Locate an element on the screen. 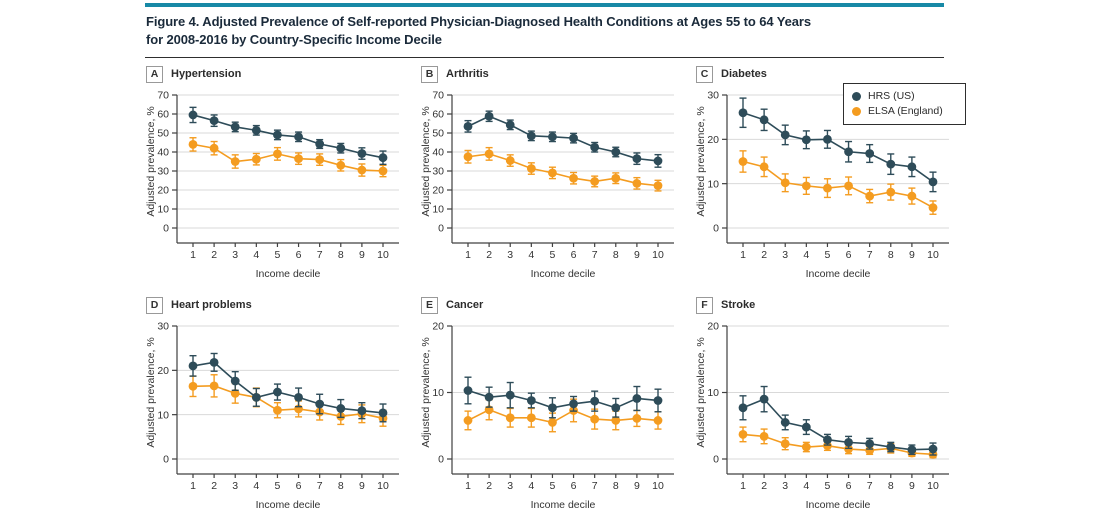 This screenshot has height=531, width=1096. chart-legend: HRS (US) ELSA (England) is located at coordinates (904, 103).